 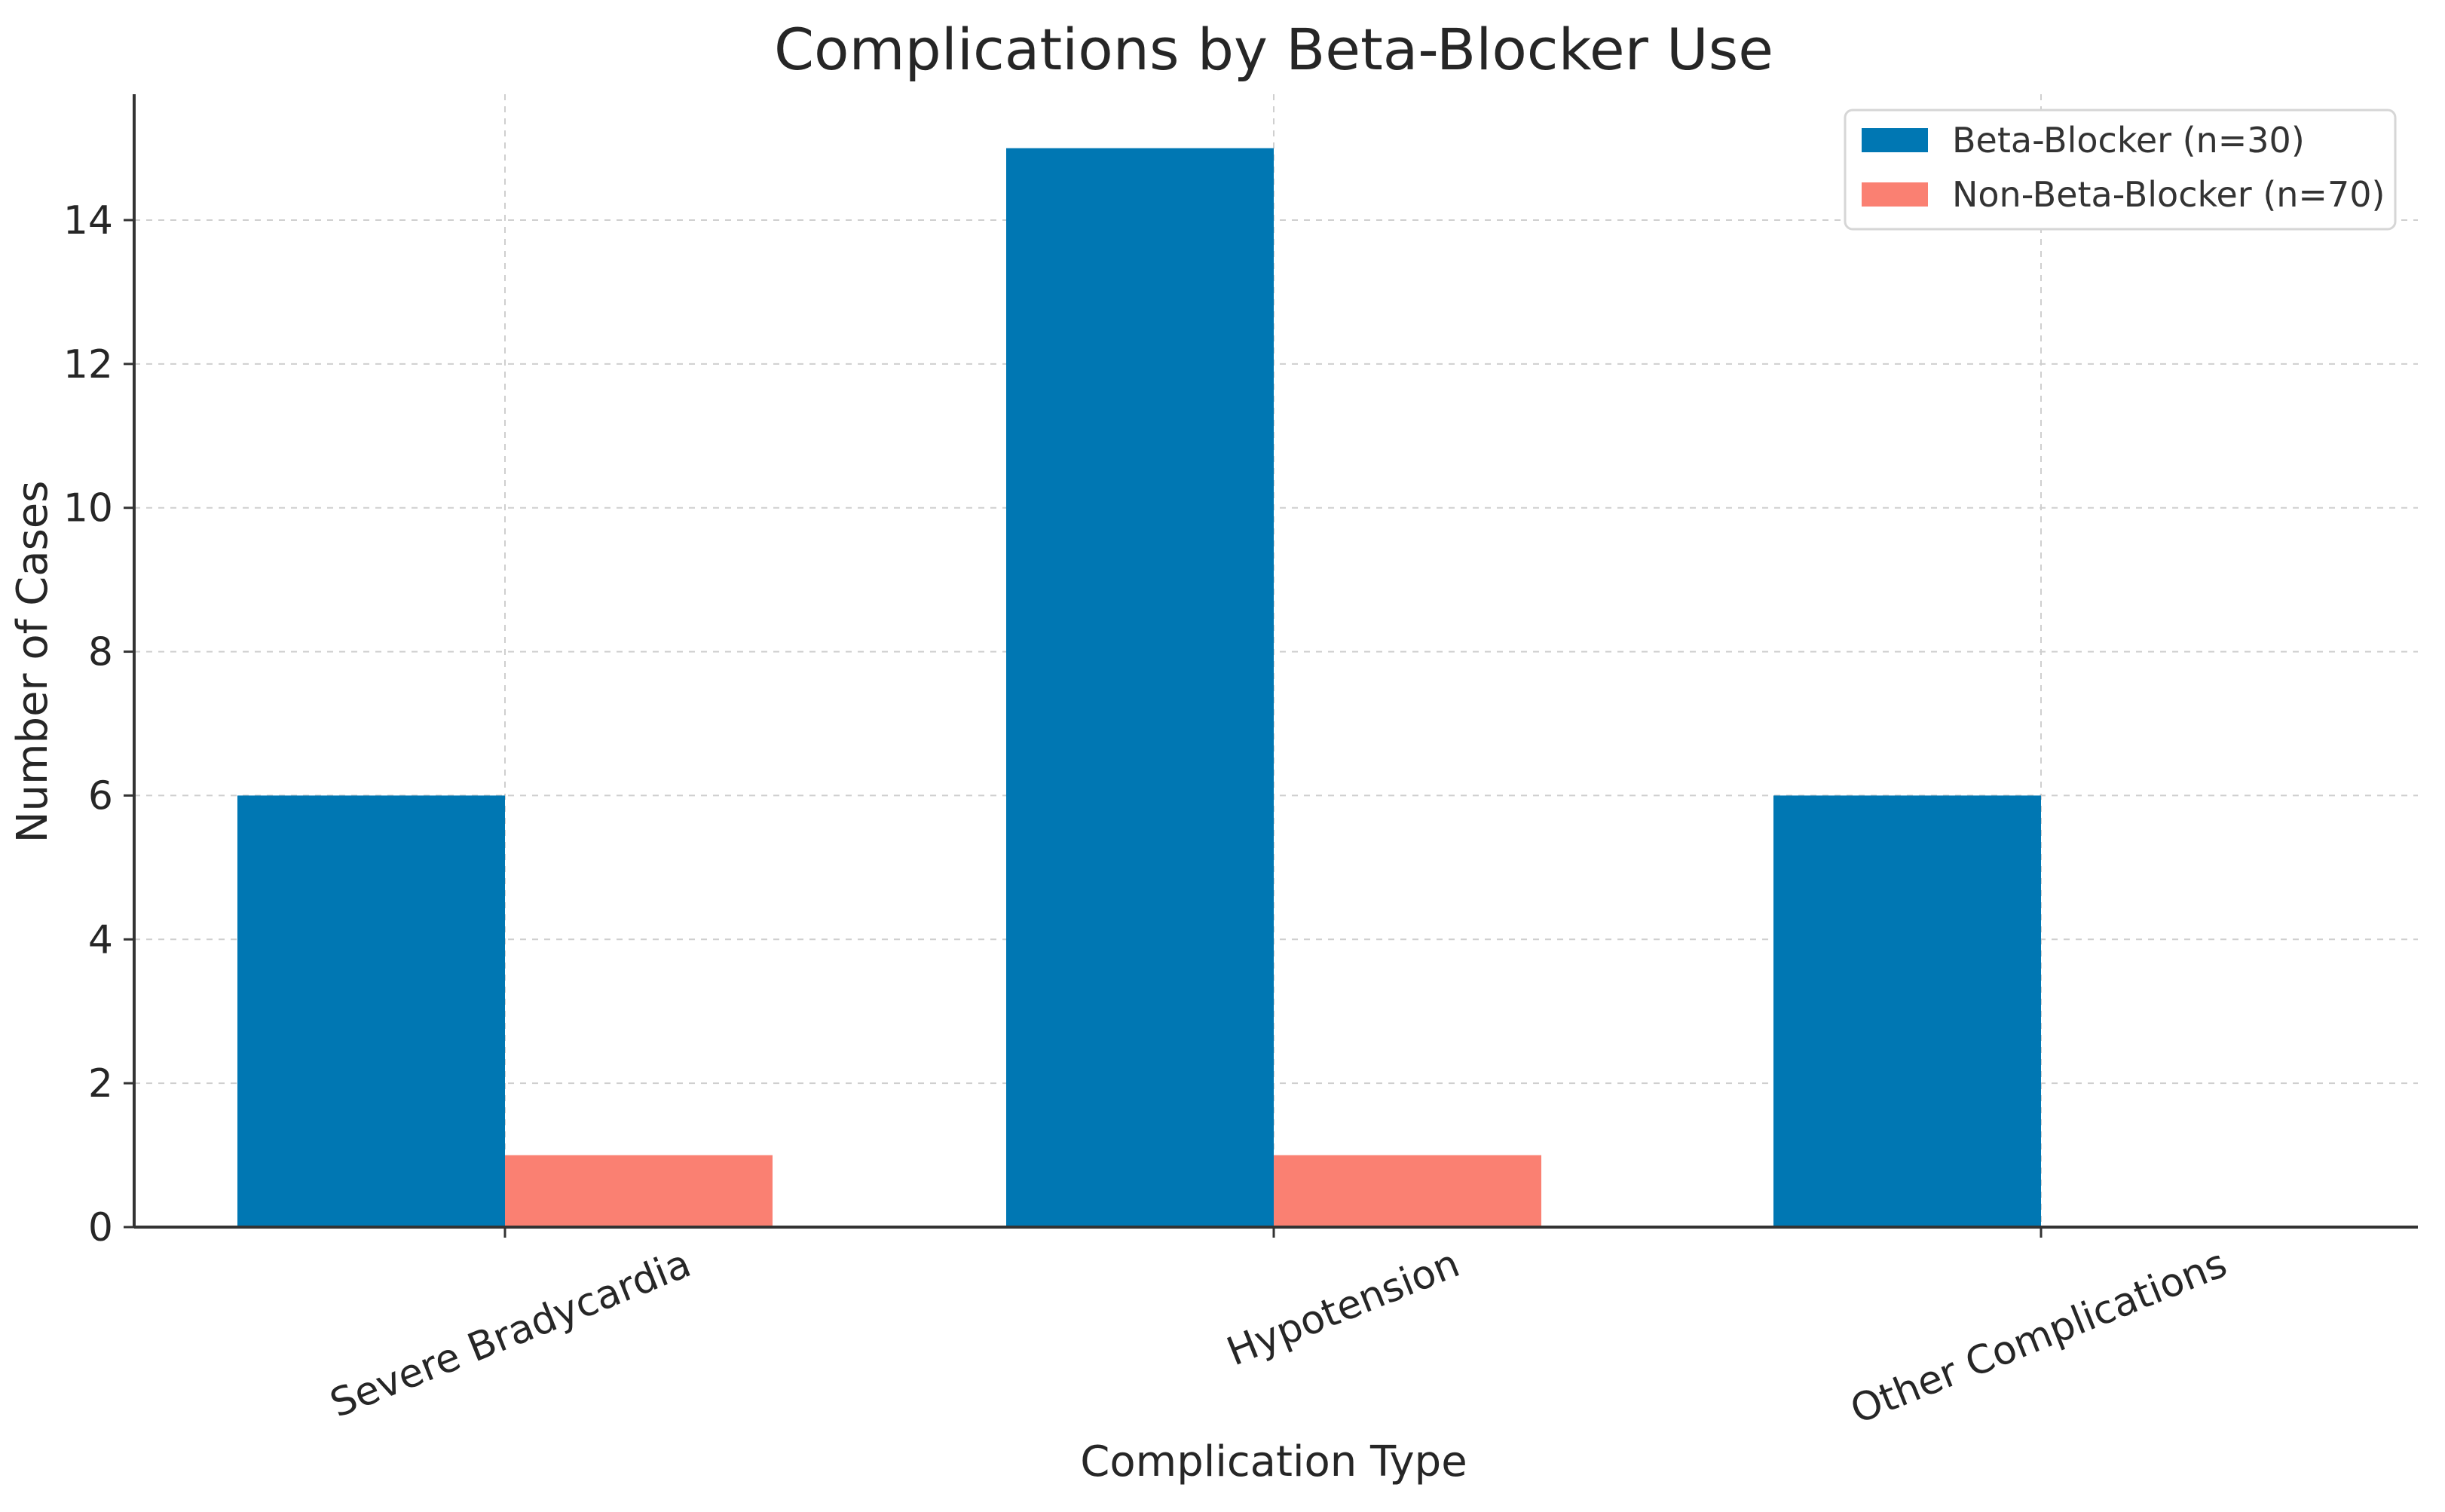 I want to click on x-tick-label: Other Complications, so click(x=2038, y=1337).